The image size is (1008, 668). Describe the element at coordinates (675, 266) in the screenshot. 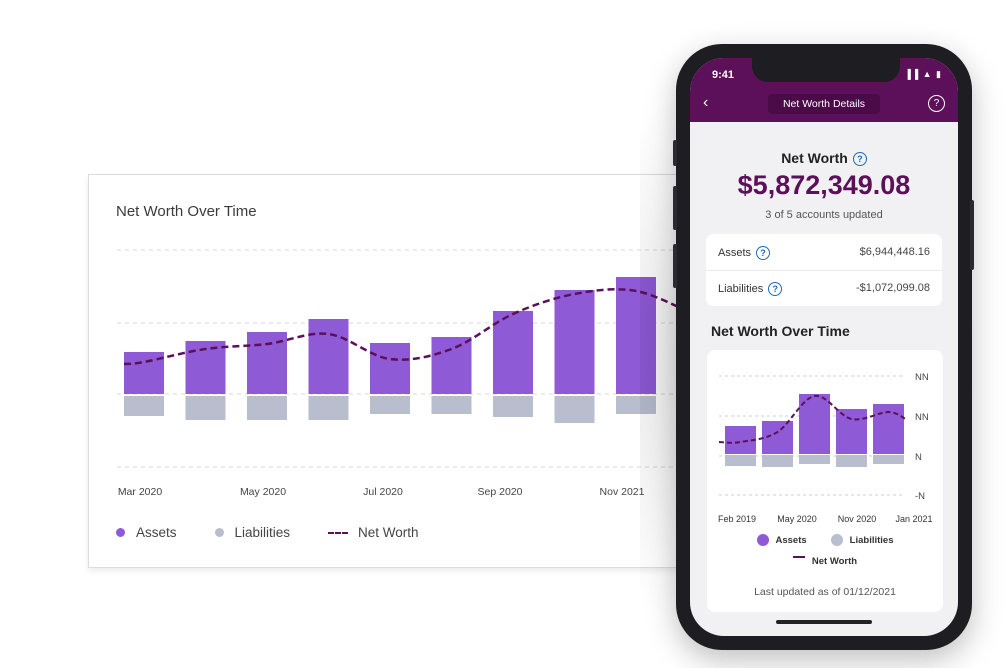

I see `phone-volume-down` at that location.